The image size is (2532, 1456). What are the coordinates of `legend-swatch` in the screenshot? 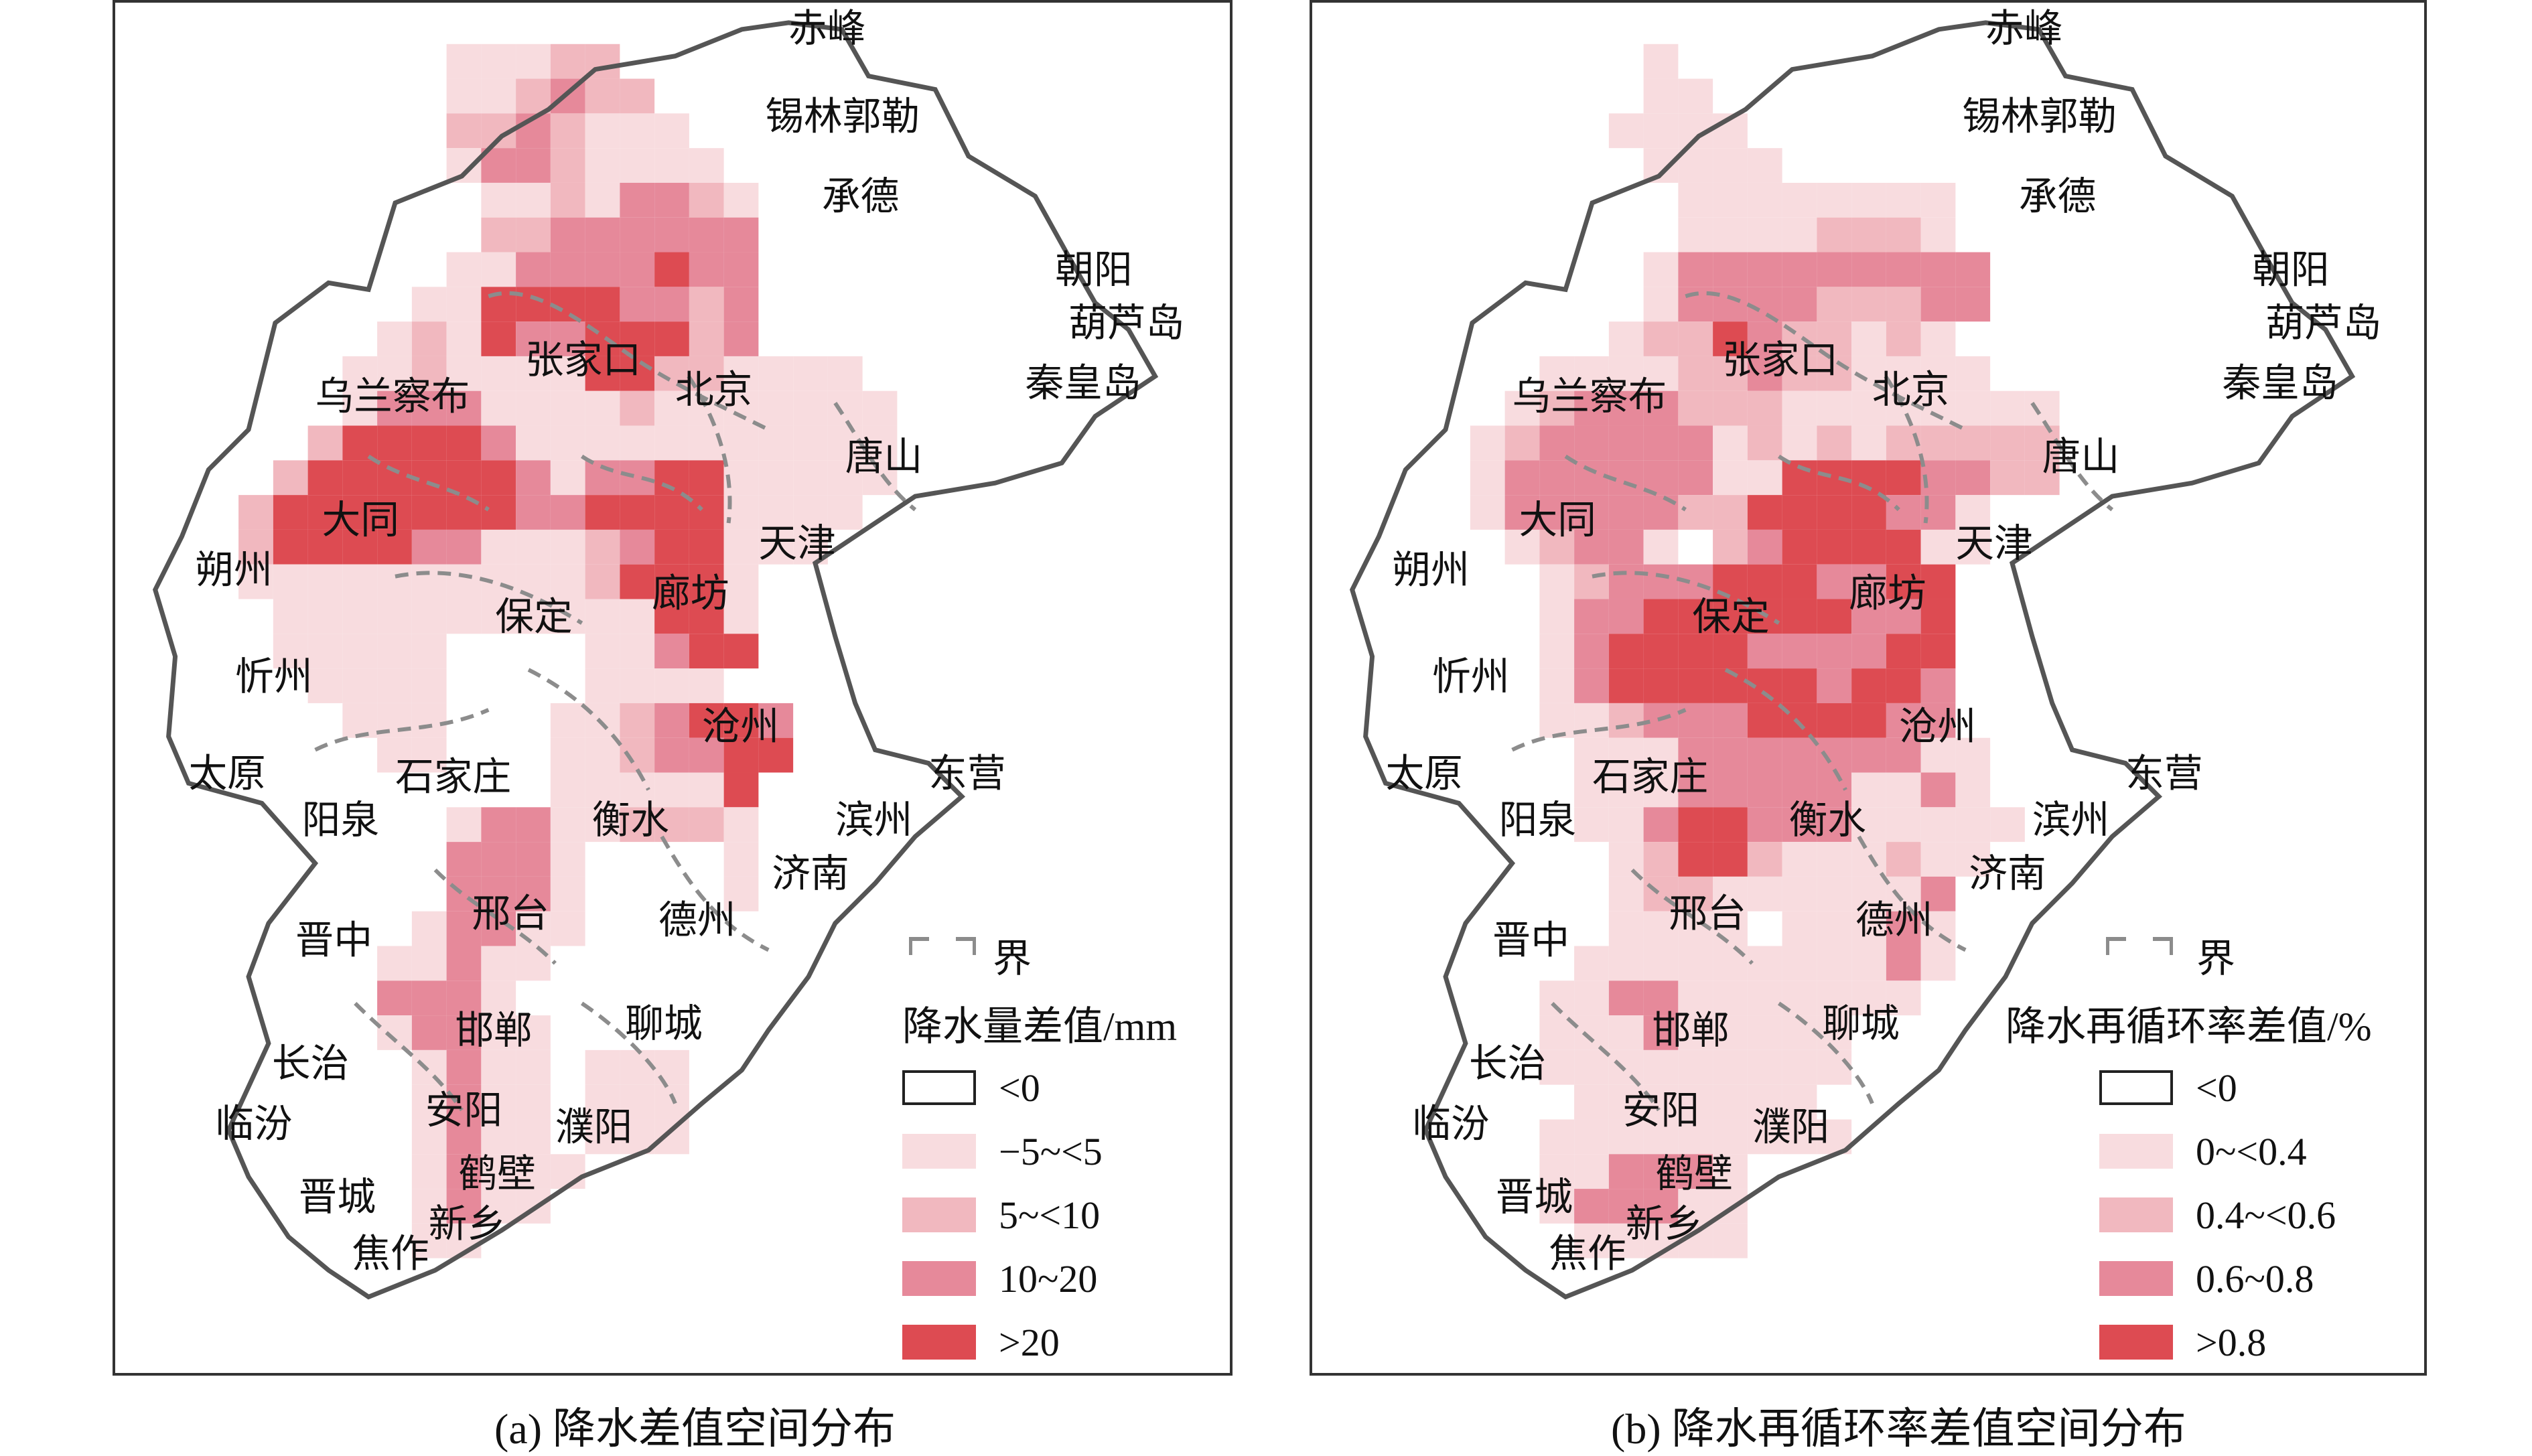 It's located at (939, 1087).